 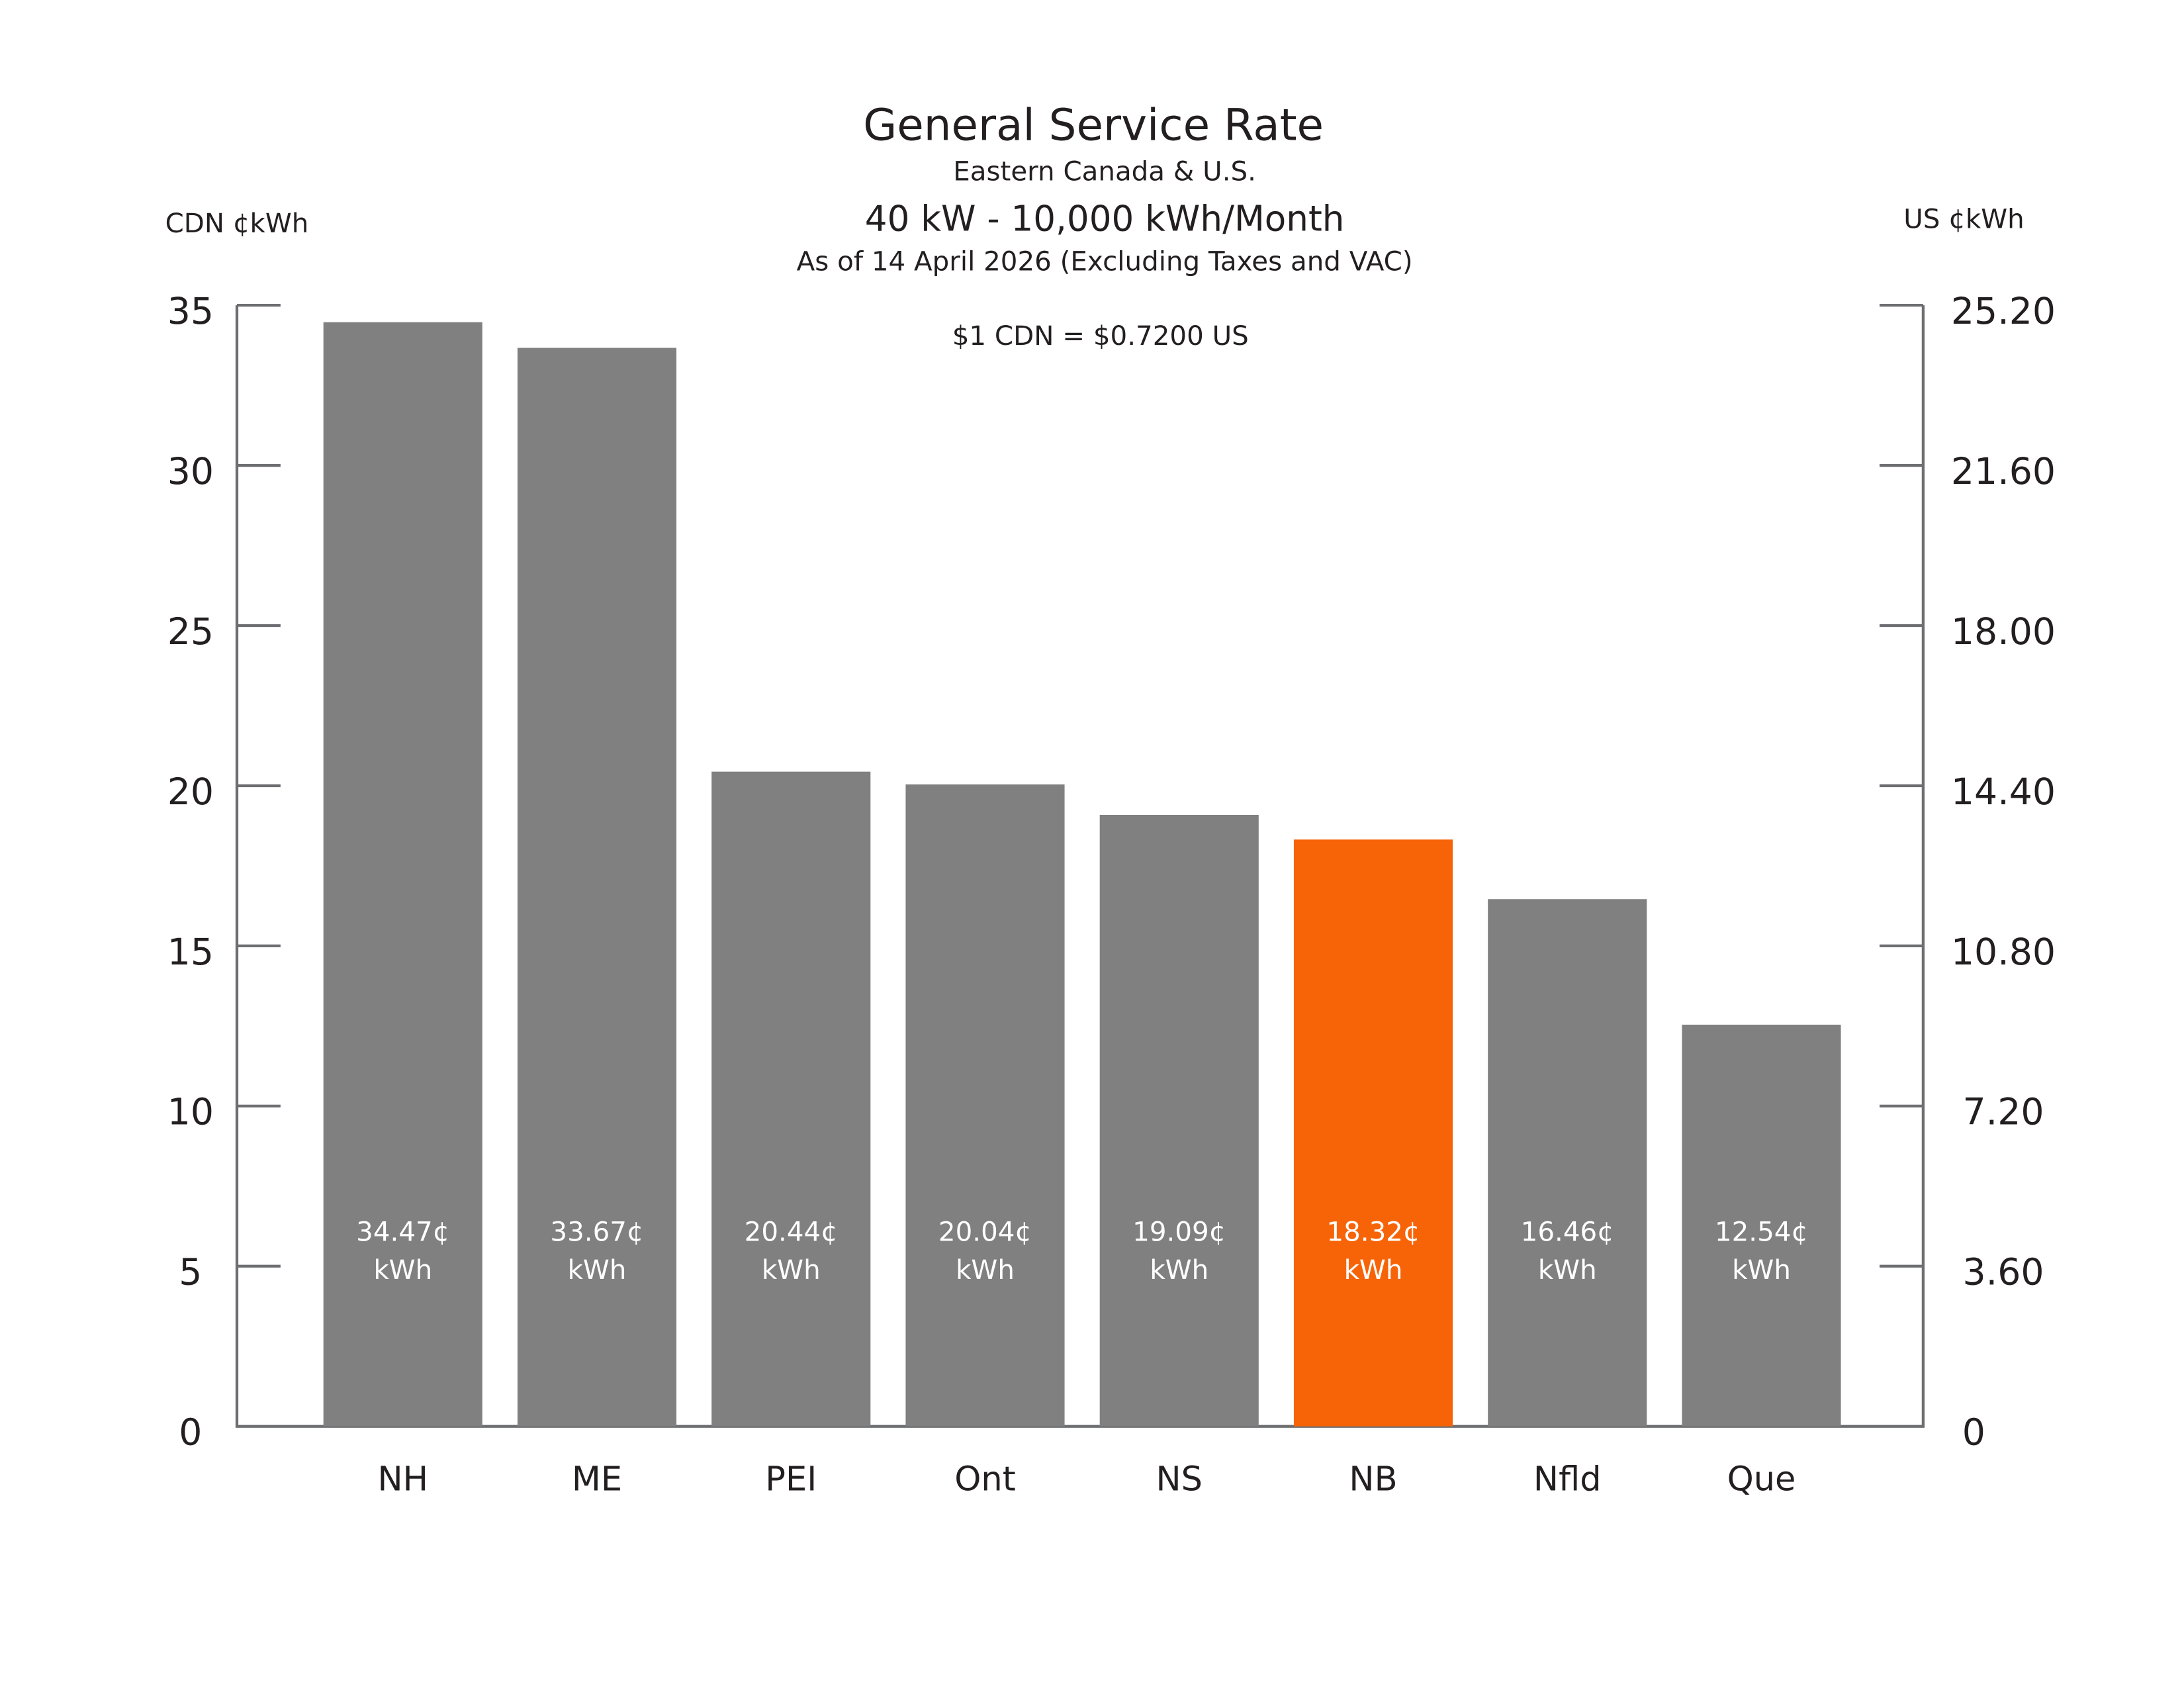 I want to click on value-label: 20.04¢ kWh, so click(x=985, y=1251).